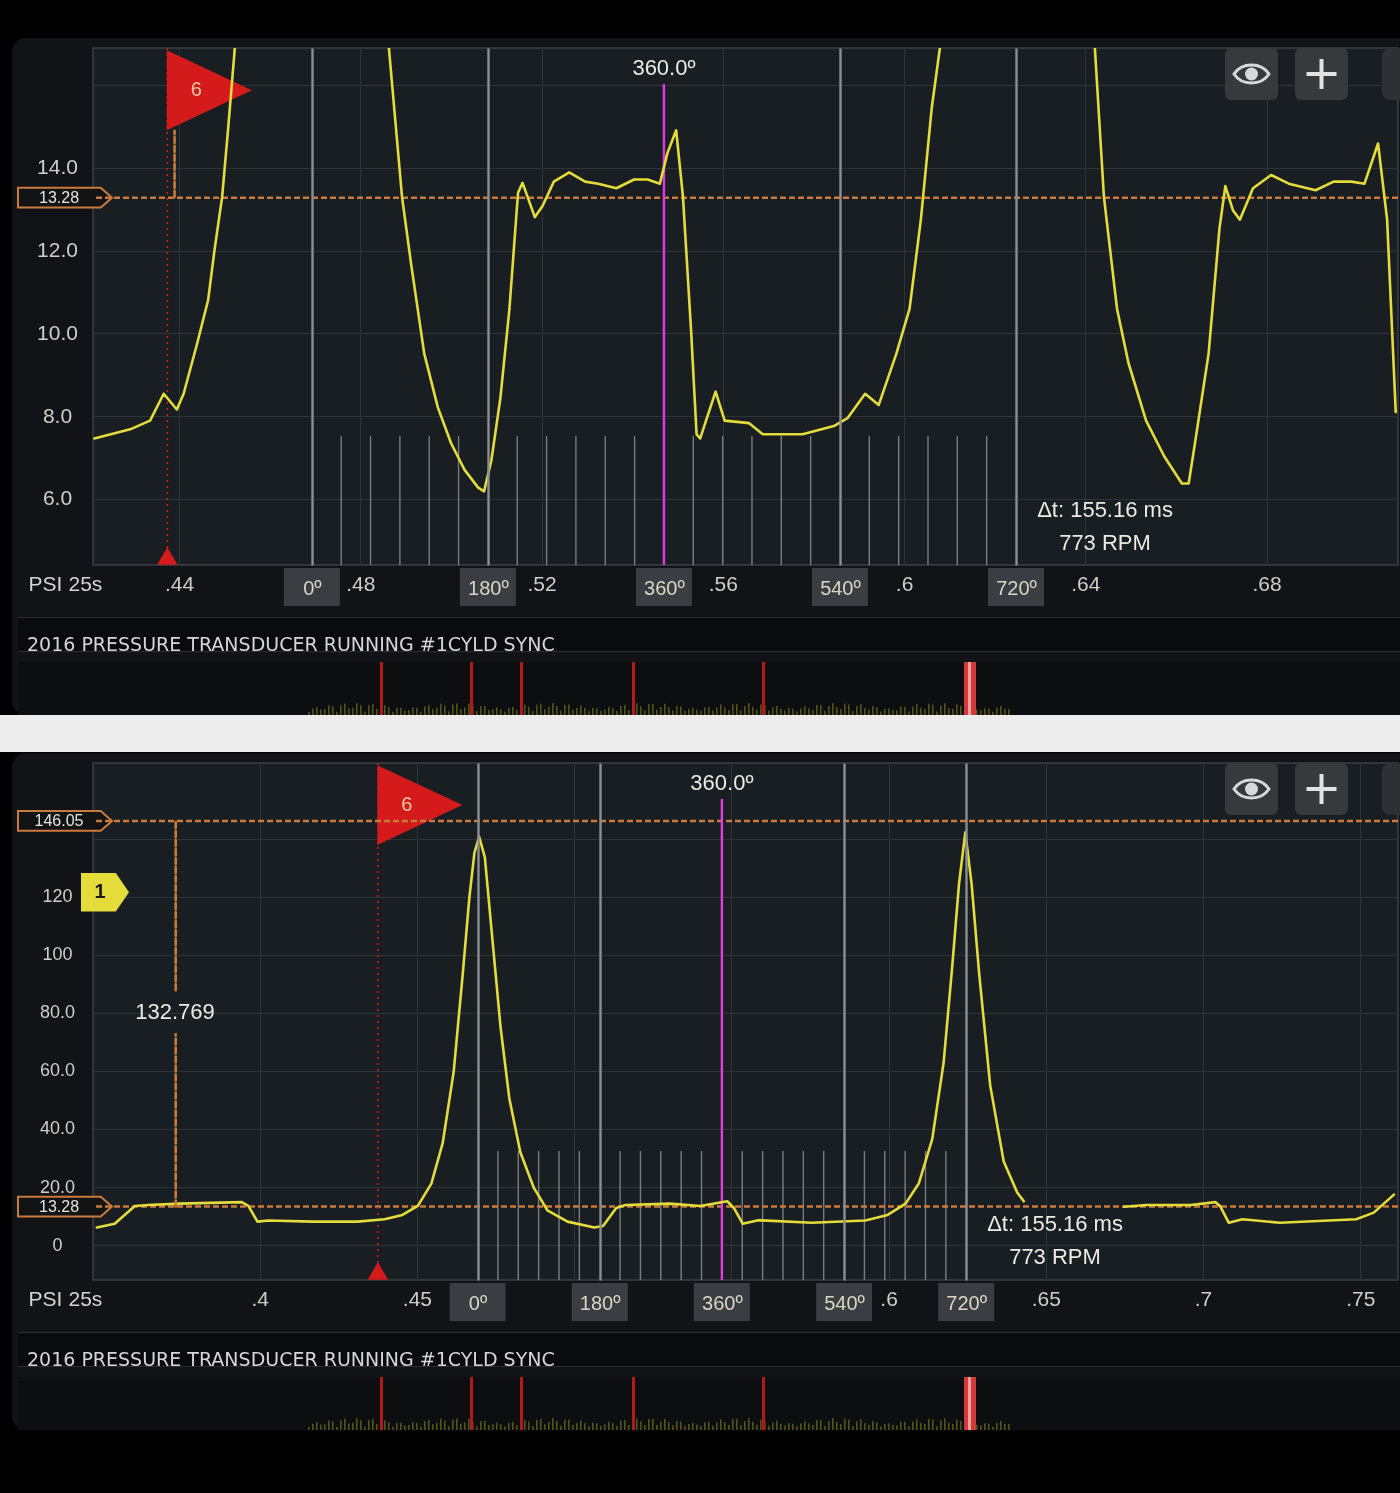 The width and height of the screenshot is (1400, 1493). What do you see at coordinates (417, 1298) in the screenshot?
I see `x-tick-label: .45` at bounding box center [417, 1298].